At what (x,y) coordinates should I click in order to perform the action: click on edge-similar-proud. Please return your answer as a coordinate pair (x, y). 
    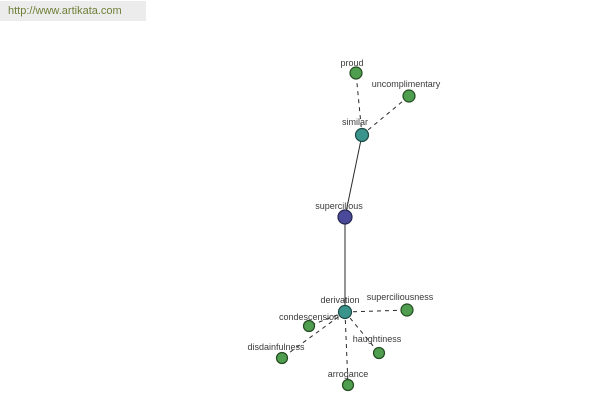
    Looking at the image, I should click on (359, 104).